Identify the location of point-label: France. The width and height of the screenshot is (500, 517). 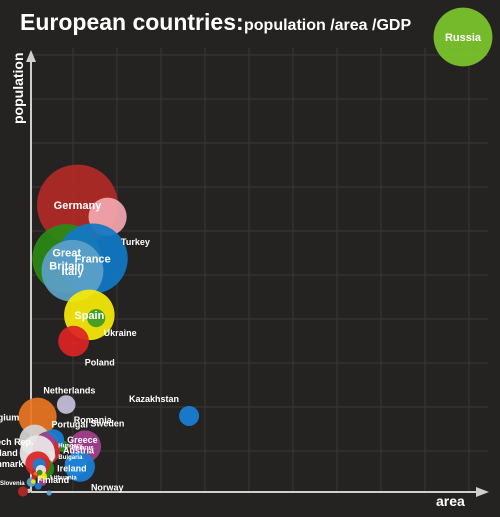
(93, 260).